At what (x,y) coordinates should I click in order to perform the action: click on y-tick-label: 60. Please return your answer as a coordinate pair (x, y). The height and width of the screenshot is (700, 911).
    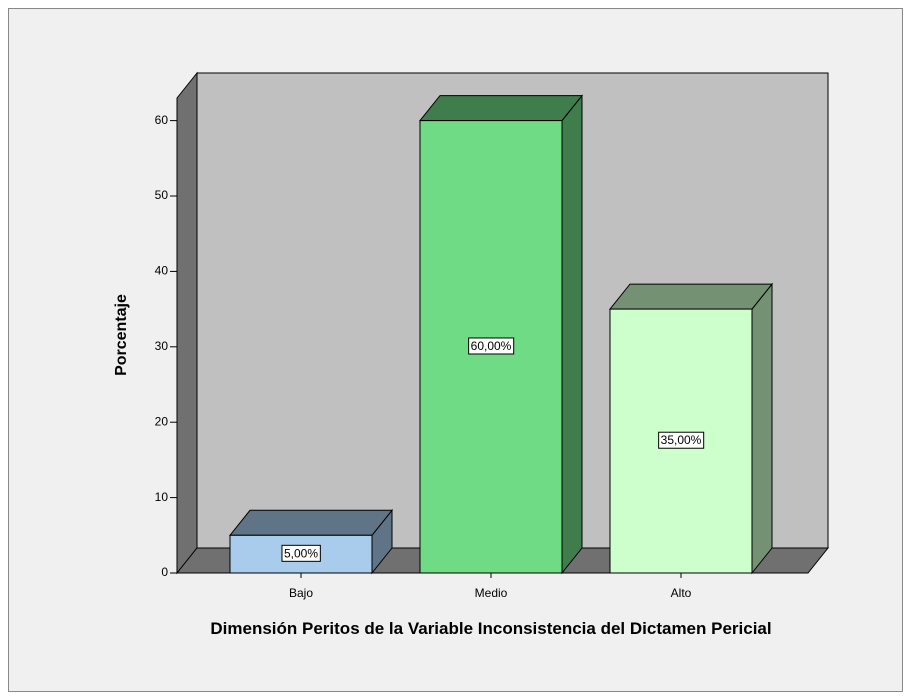
    Looking at the image, I should click on (162, 120).